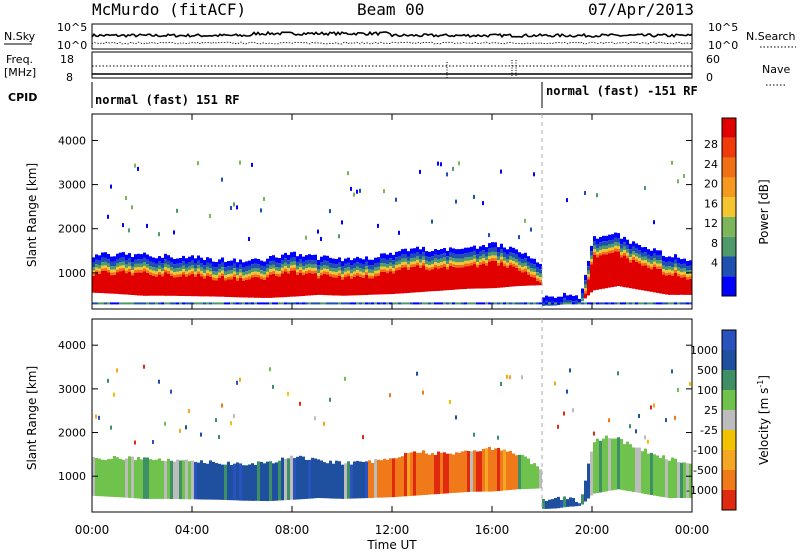 This screenshot has height=554, width=800. I want to click on colorbar-swatch, so click(729, 207).